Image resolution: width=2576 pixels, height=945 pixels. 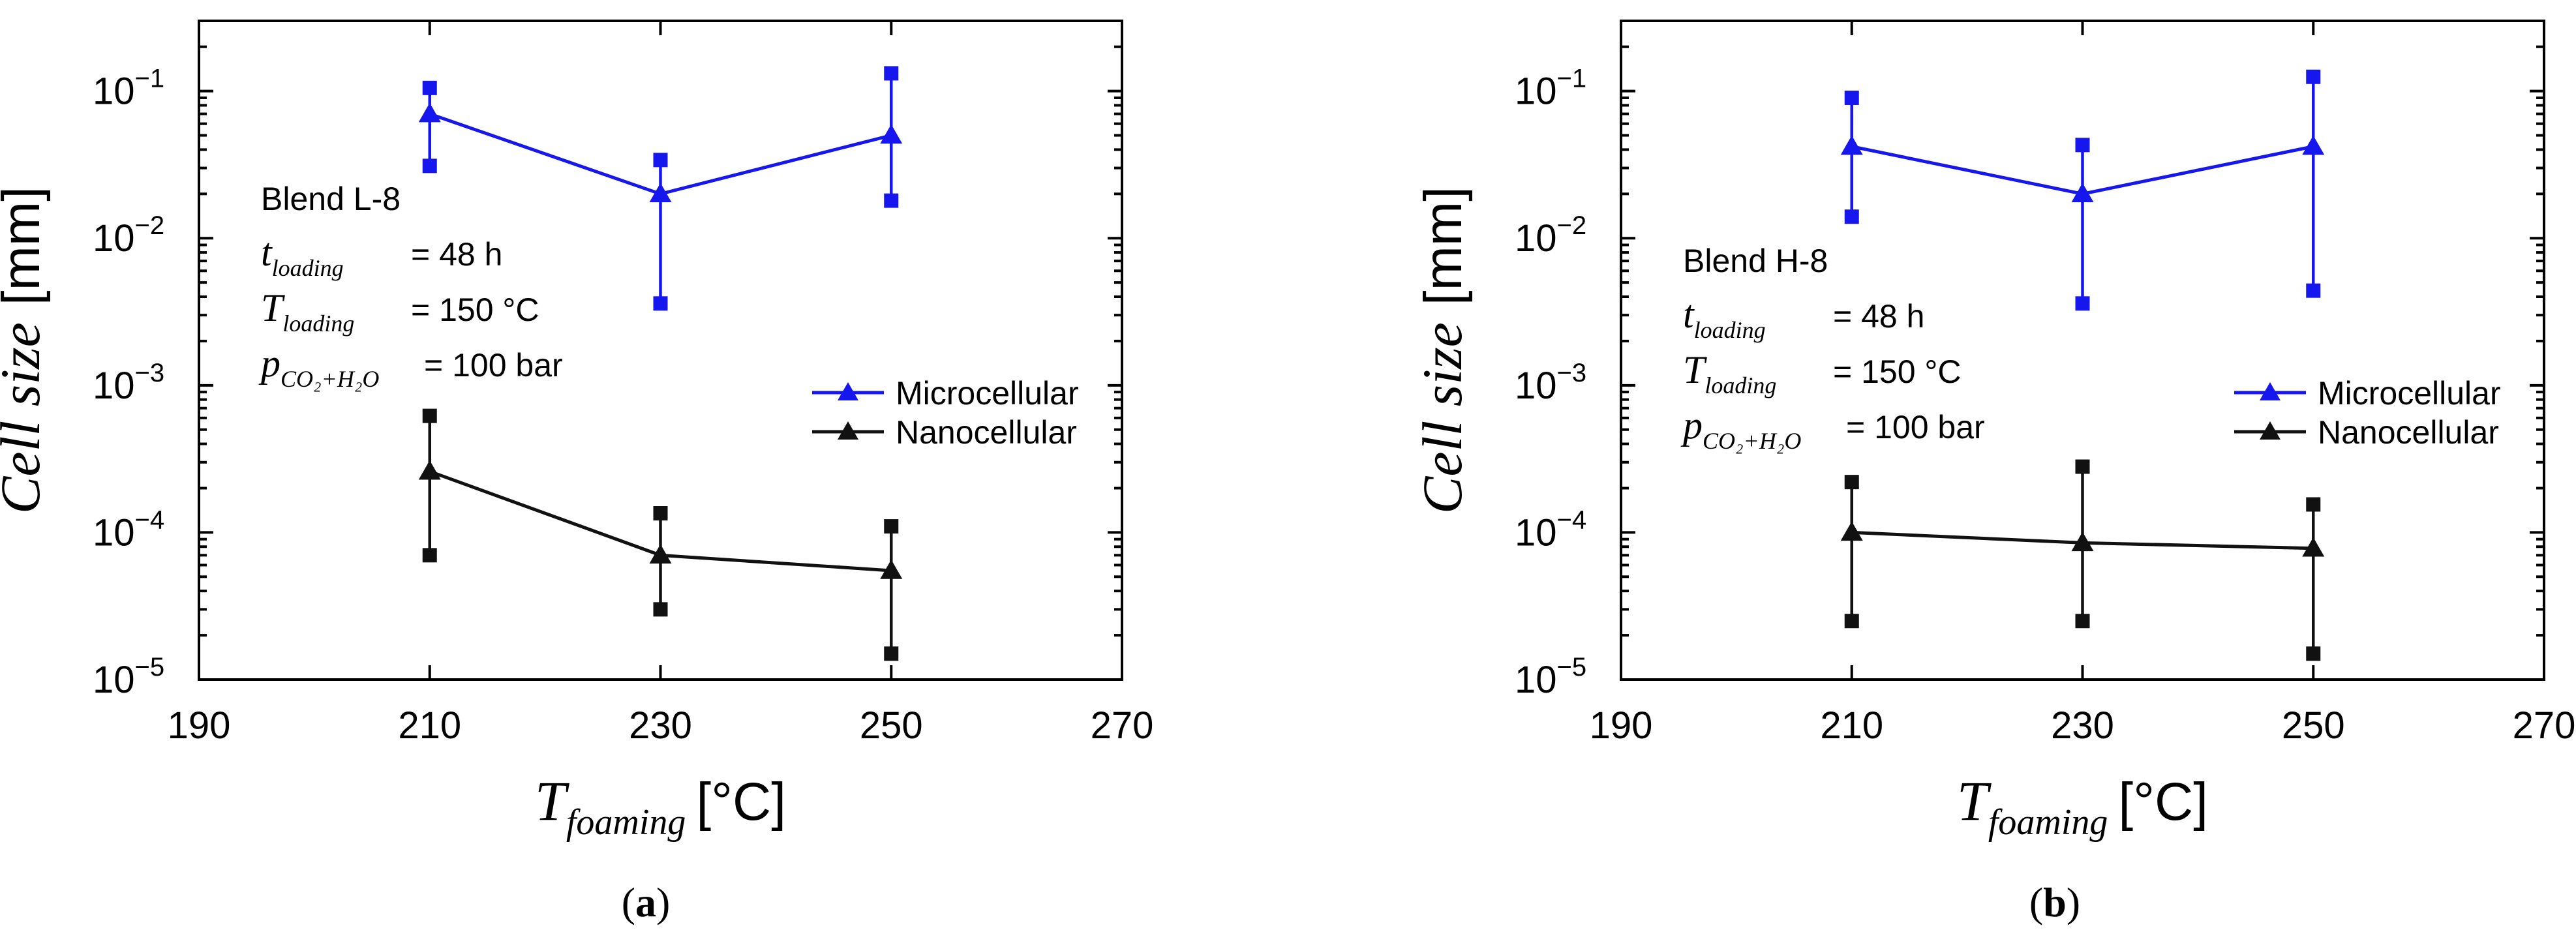 I want to click on x-axis-title: Tfoaming [°C], so click(x=2082, y=807).